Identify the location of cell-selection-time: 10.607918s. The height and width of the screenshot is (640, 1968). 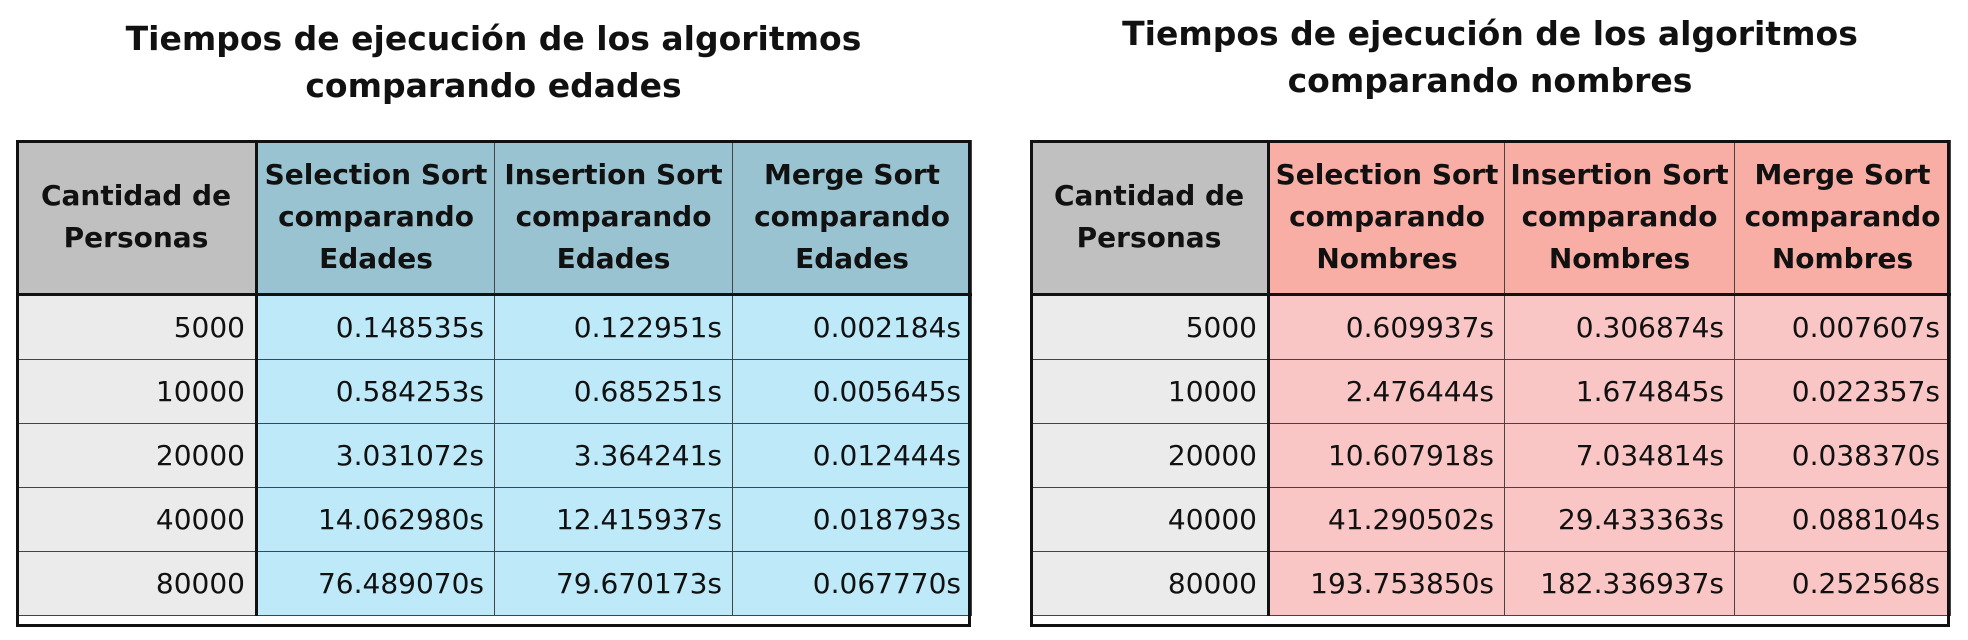
(1386, 455).